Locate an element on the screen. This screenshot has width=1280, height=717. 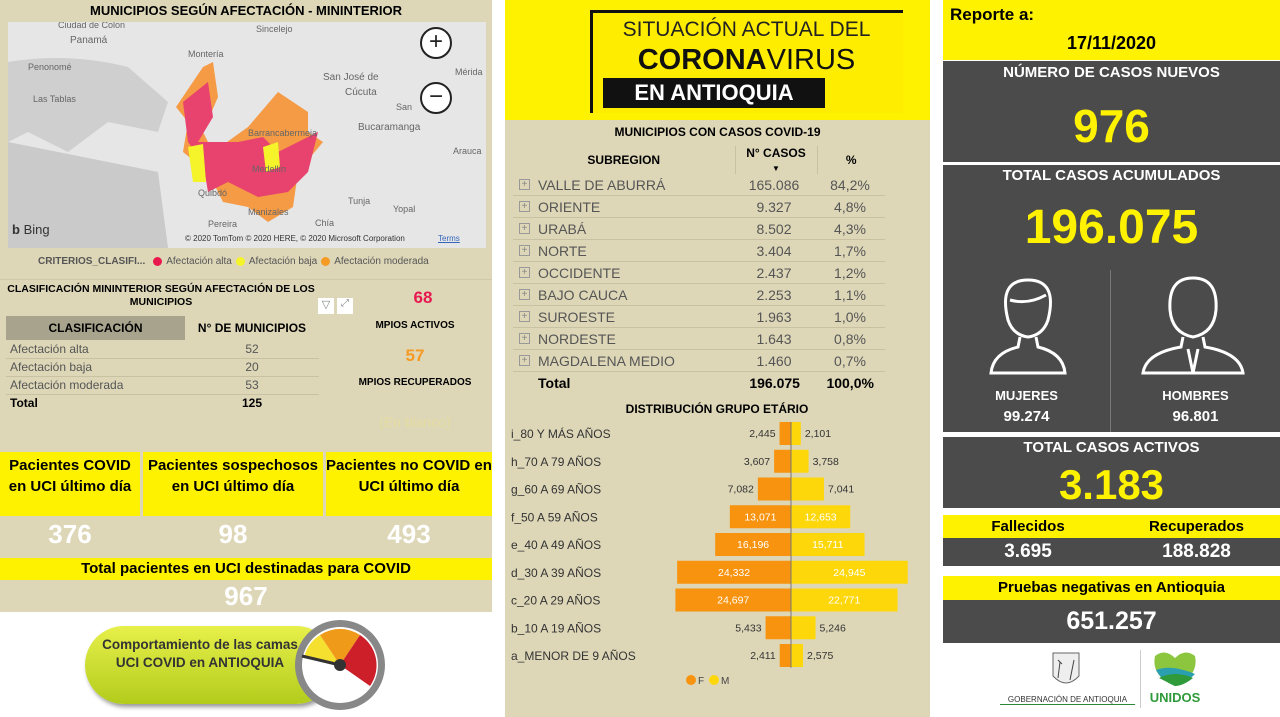
filter-icon: ▽ is located at coordinates (326, 306).